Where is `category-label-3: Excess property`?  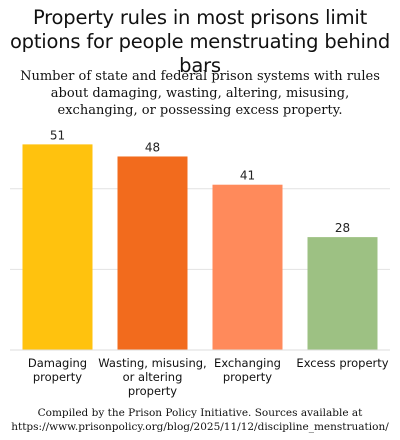
category-label-3: Excess property is located at coordinates (342, 363).